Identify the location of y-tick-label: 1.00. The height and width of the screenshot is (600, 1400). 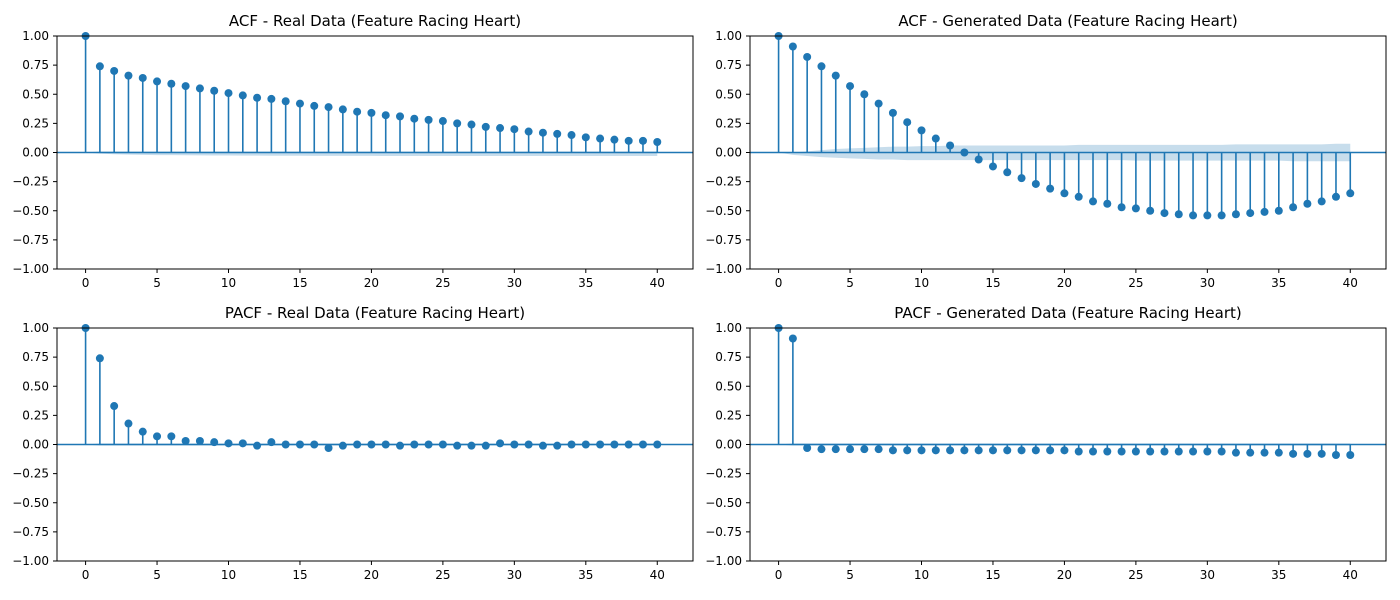
(35, 328).